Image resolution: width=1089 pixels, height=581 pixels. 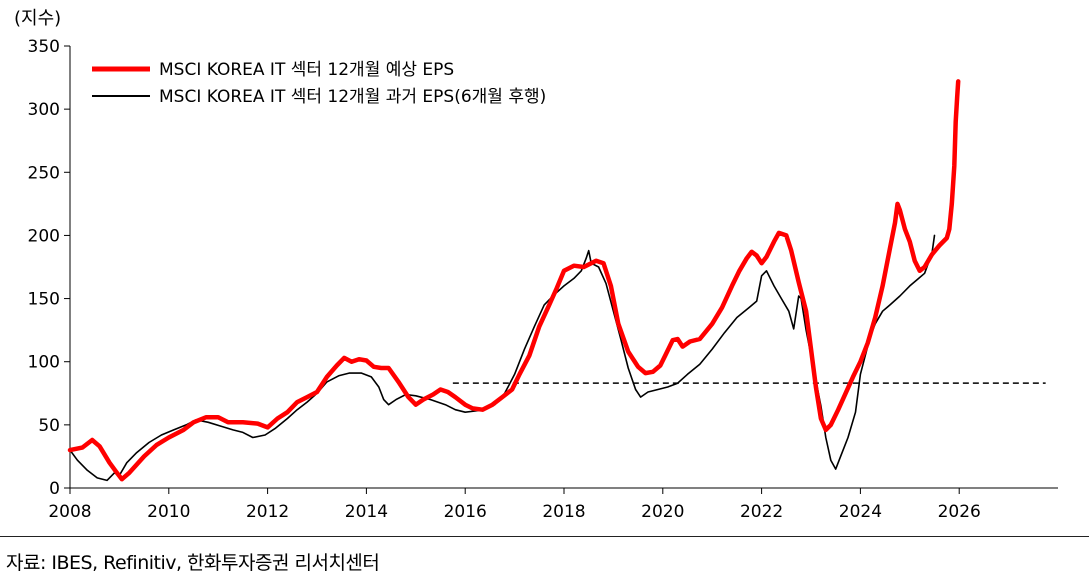 I want to click on y-tick-label: 50, so click(x=49, y=426).